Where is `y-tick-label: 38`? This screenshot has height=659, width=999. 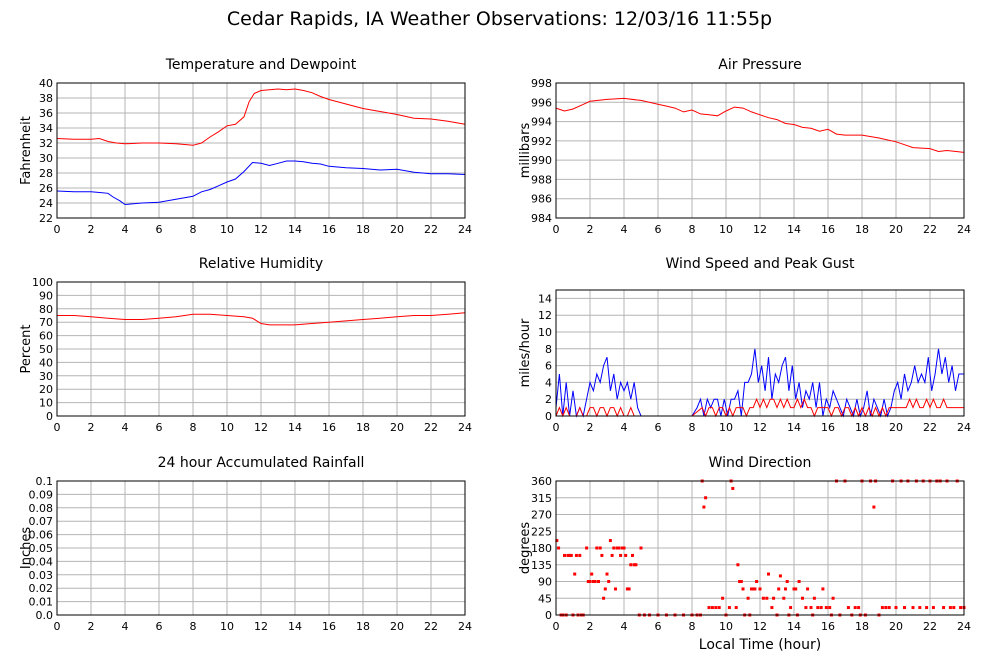 y-tick-label: 38 is located at coordinates (46, 98).